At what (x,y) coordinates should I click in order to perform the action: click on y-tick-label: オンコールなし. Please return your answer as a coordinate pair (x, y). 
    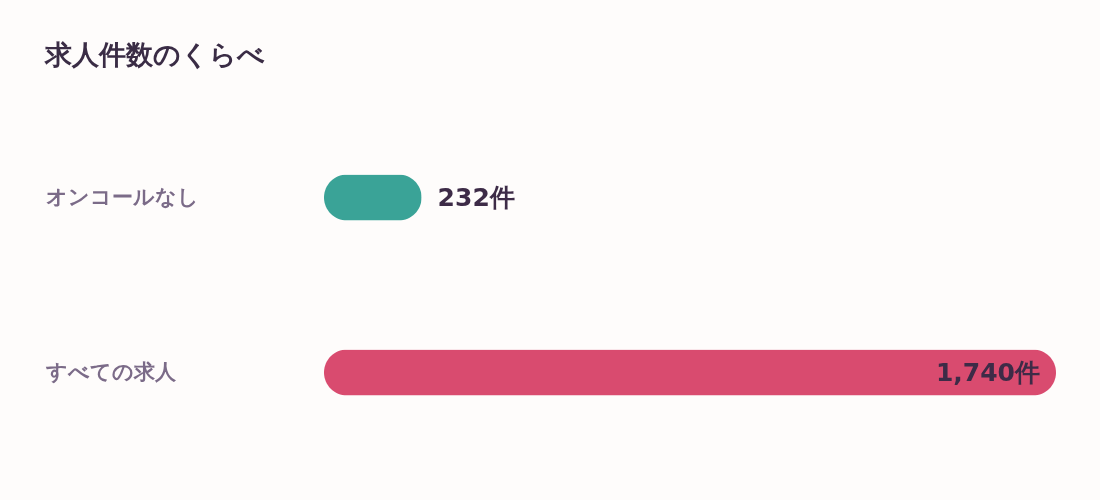
    Looking at the image, I should click on (122, 196).